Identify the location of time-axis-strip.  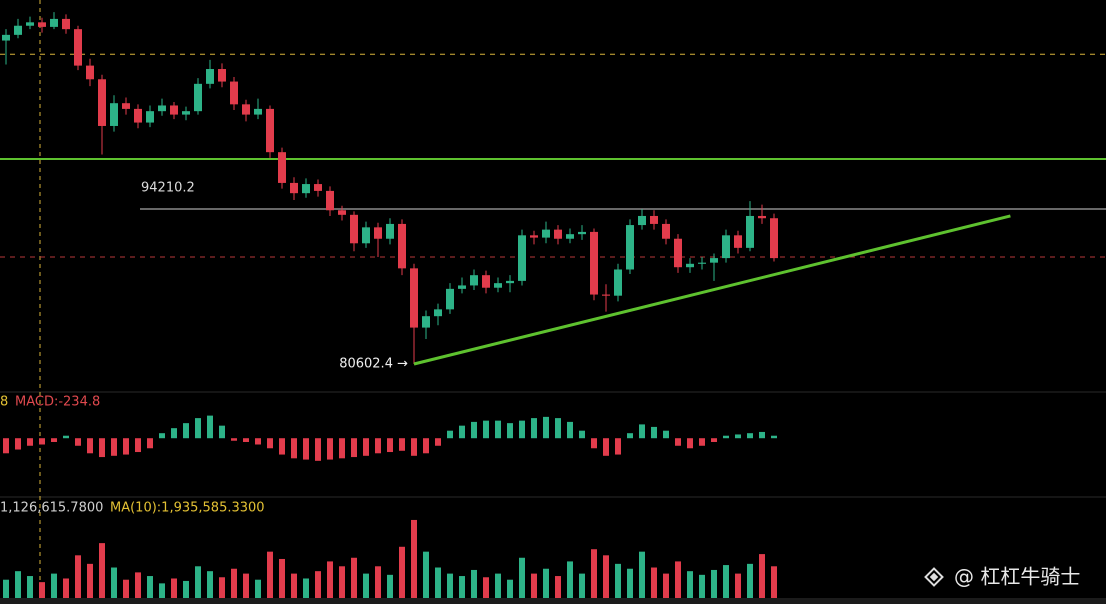
(553, 601).